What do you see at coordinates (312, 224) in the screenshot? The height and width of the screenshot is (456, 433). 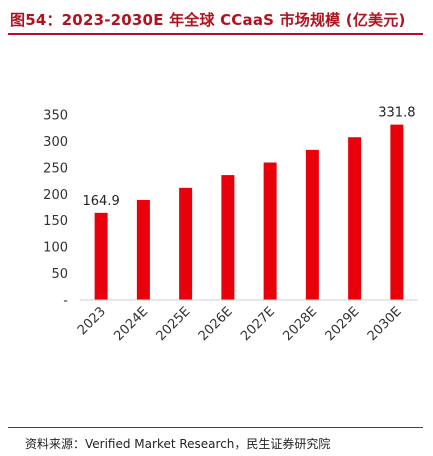 I see `bar-2028E` at bounding box center [312, 224].